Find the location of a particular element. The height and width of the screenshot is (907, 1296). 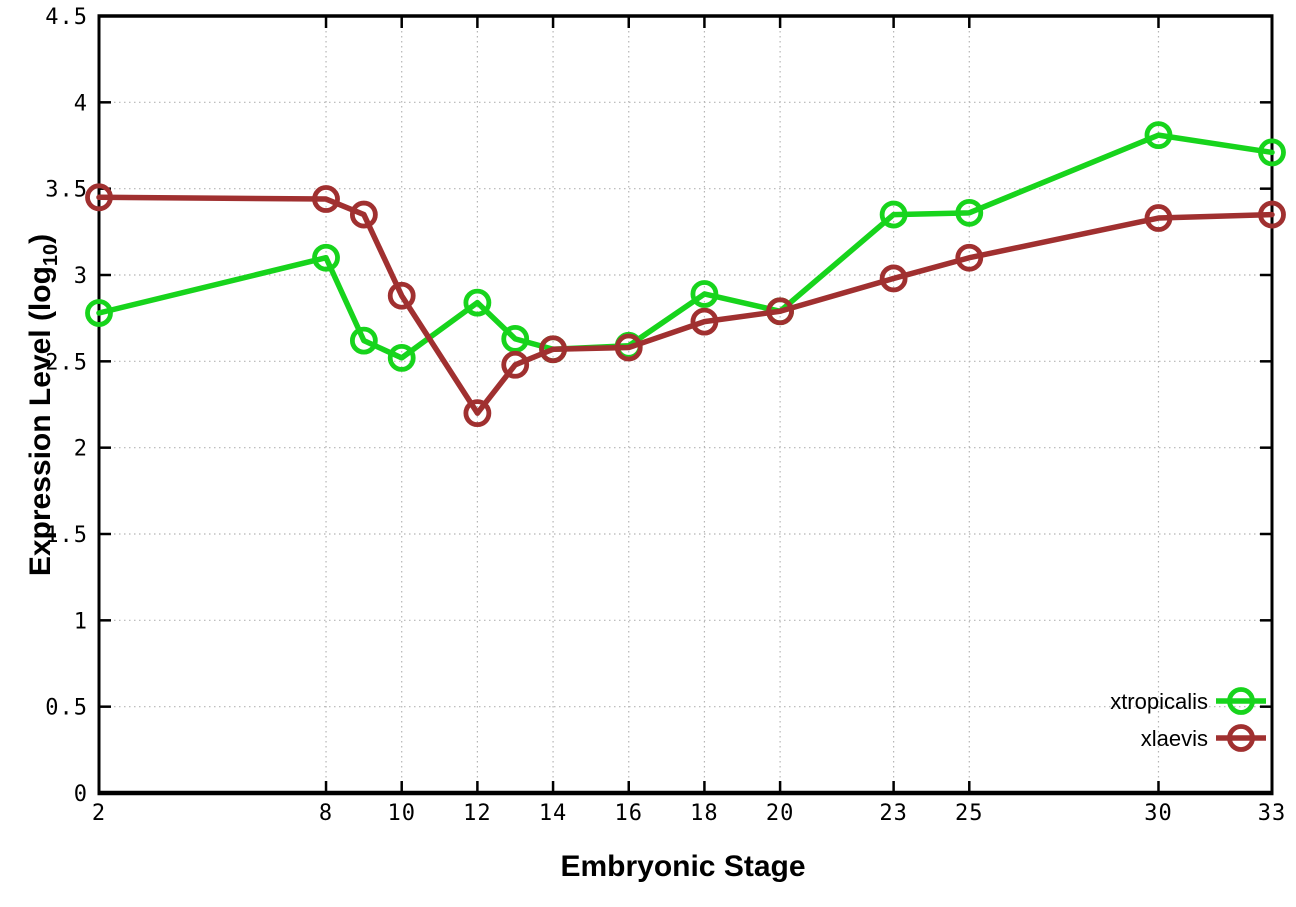

legend-sample-marker-xtropicalis is located at coordinates (1241, 701).